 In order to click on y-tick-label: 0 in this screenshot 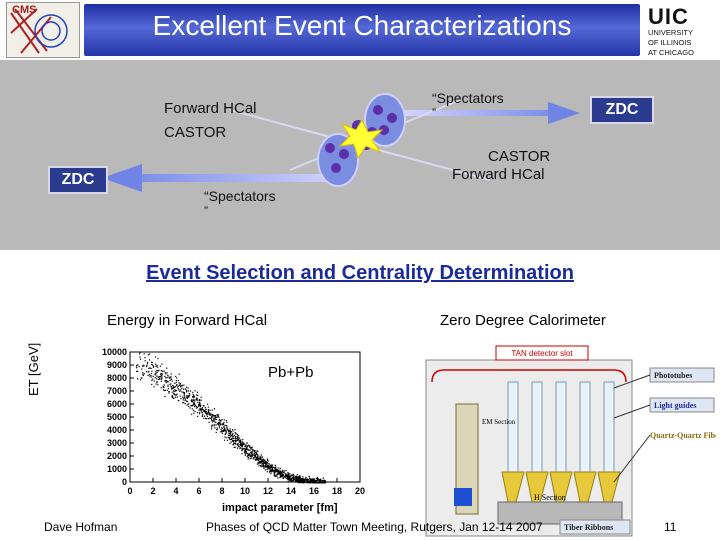, I will do `click(124, 482)`.